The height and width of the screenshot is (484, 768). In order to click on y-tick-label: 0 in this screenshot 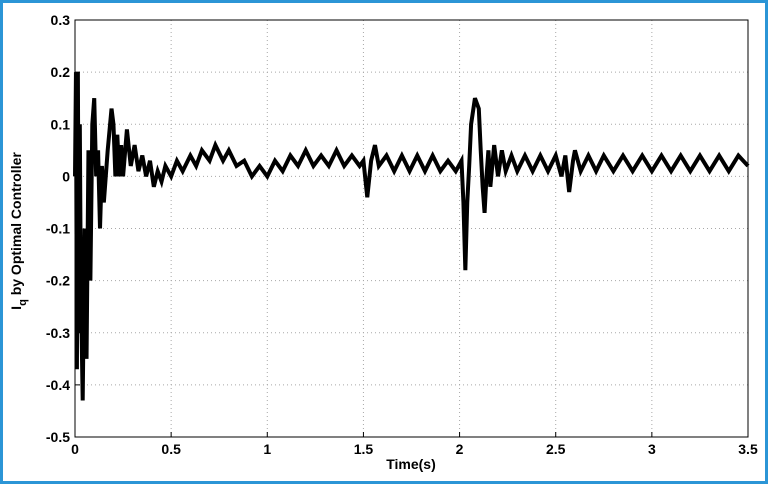, I will do `click(66, 176)`.